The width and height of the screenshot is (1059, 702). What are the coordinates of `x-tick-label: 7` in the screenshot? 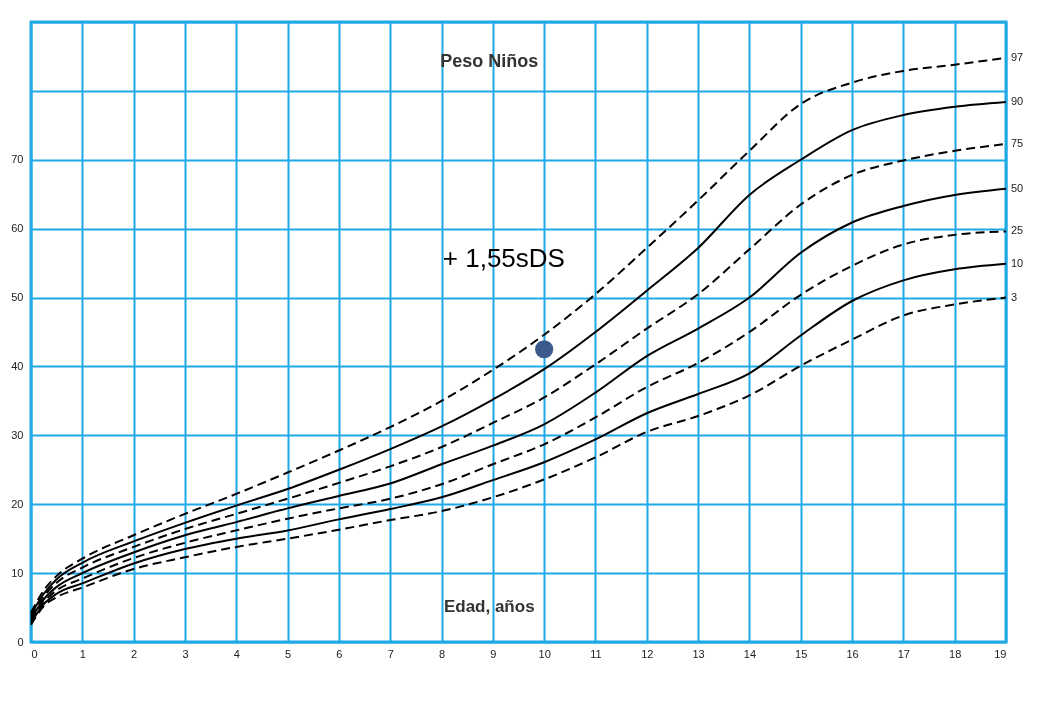 It's located at (390, 653).